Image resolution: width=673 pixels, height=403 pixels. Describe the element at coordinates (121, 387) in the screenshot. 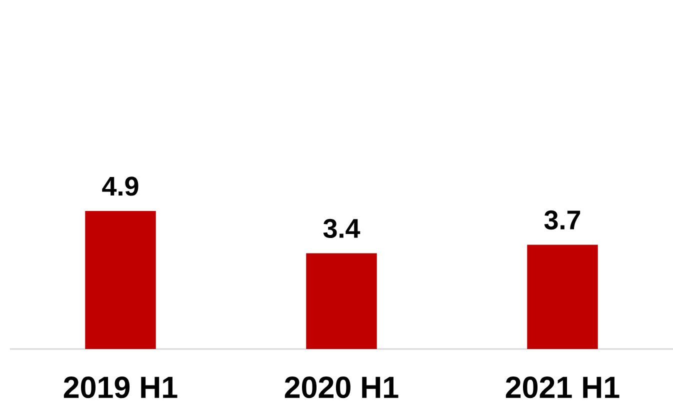

I see `x-tick-label: 2019 H1` at that location.